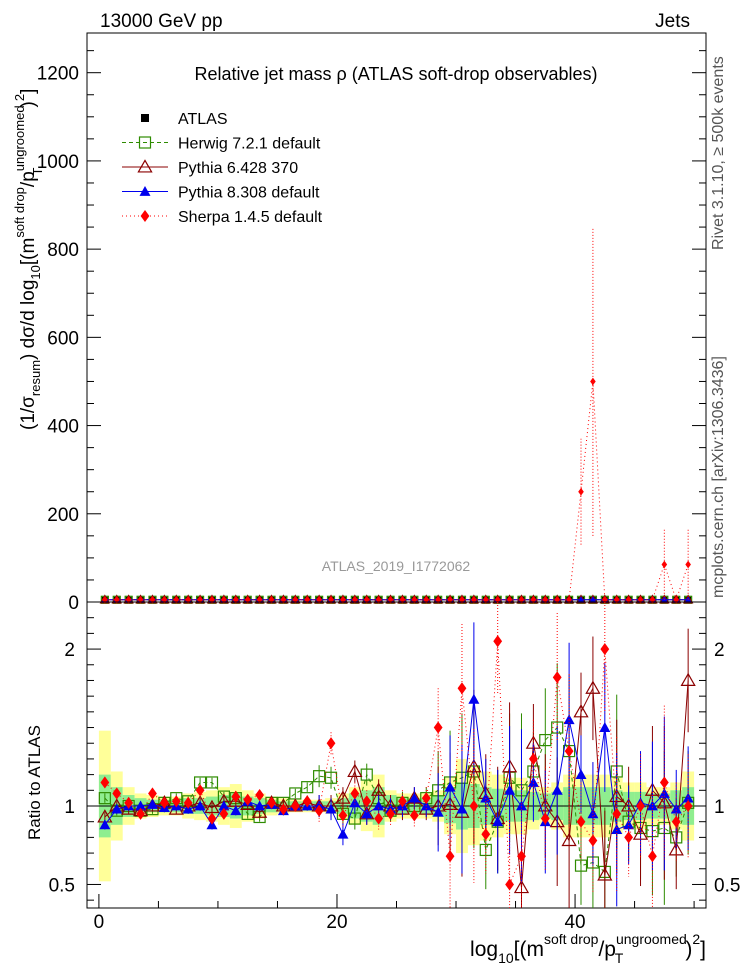 The width and height of the screenshot is (746, 972). Describe the element at coordinates (69, 650) in the screenshot. I see `ratio-y-tick-label: 2` at that location.